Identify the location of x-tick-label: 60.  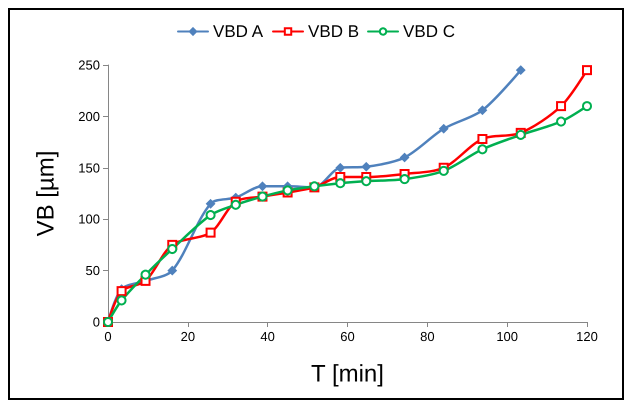
(347, 336).